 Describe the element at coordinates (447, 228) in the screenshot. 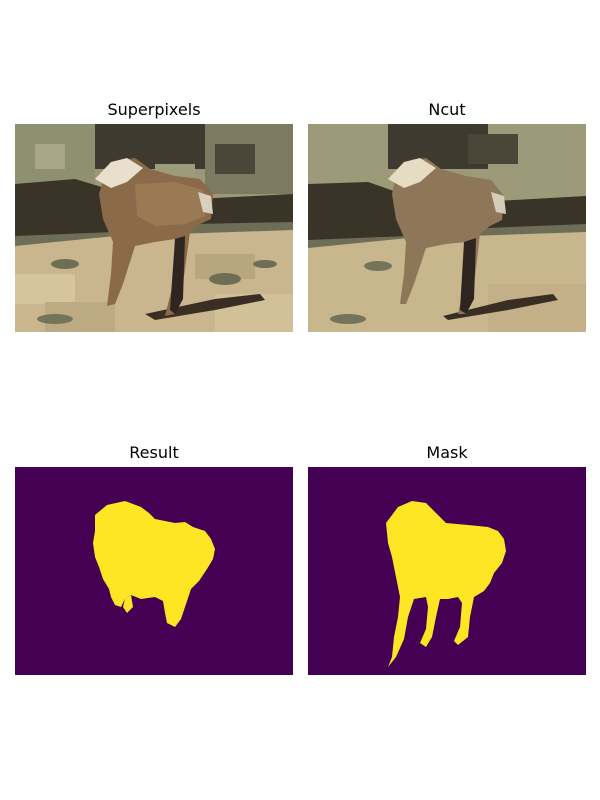

I see `ncut-image` at that location.